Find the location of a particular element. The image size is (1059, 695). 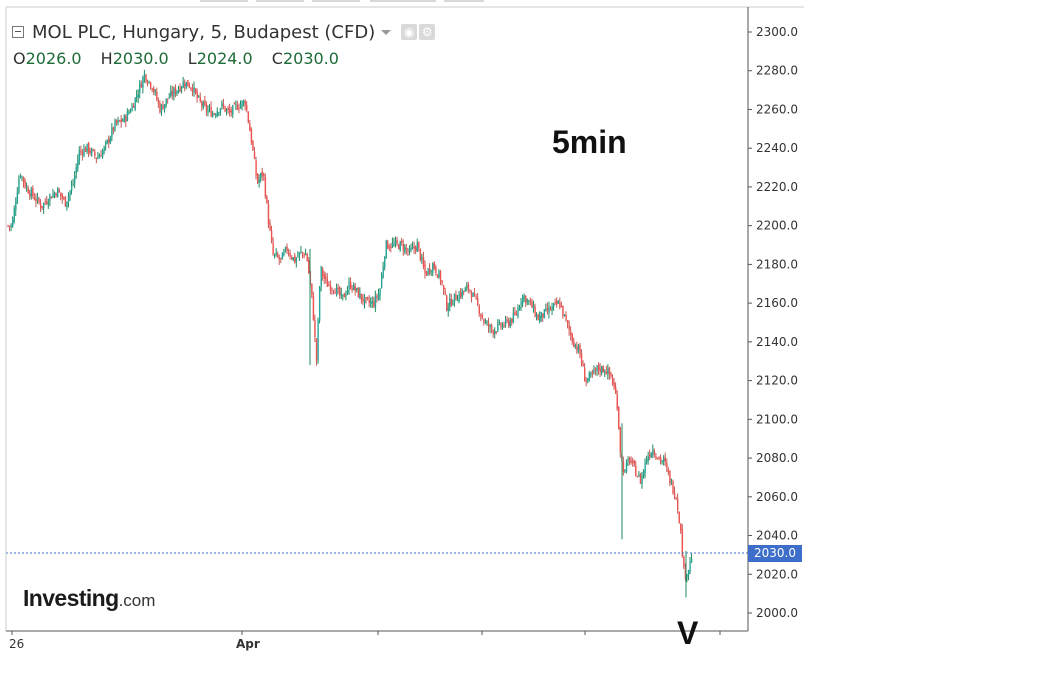

caret-down-icon is located at coordinates (386, 32).